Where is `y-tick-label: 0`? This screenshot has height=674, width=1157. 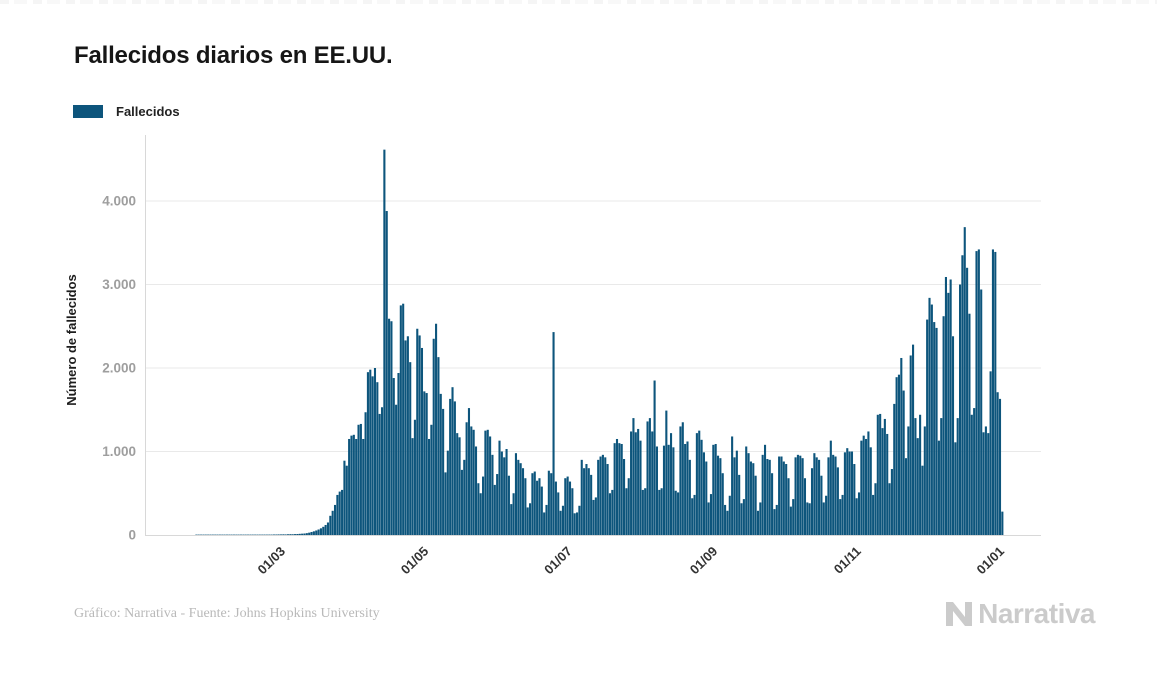
y-tick-label: 0 is located at coordinates (132, 535).